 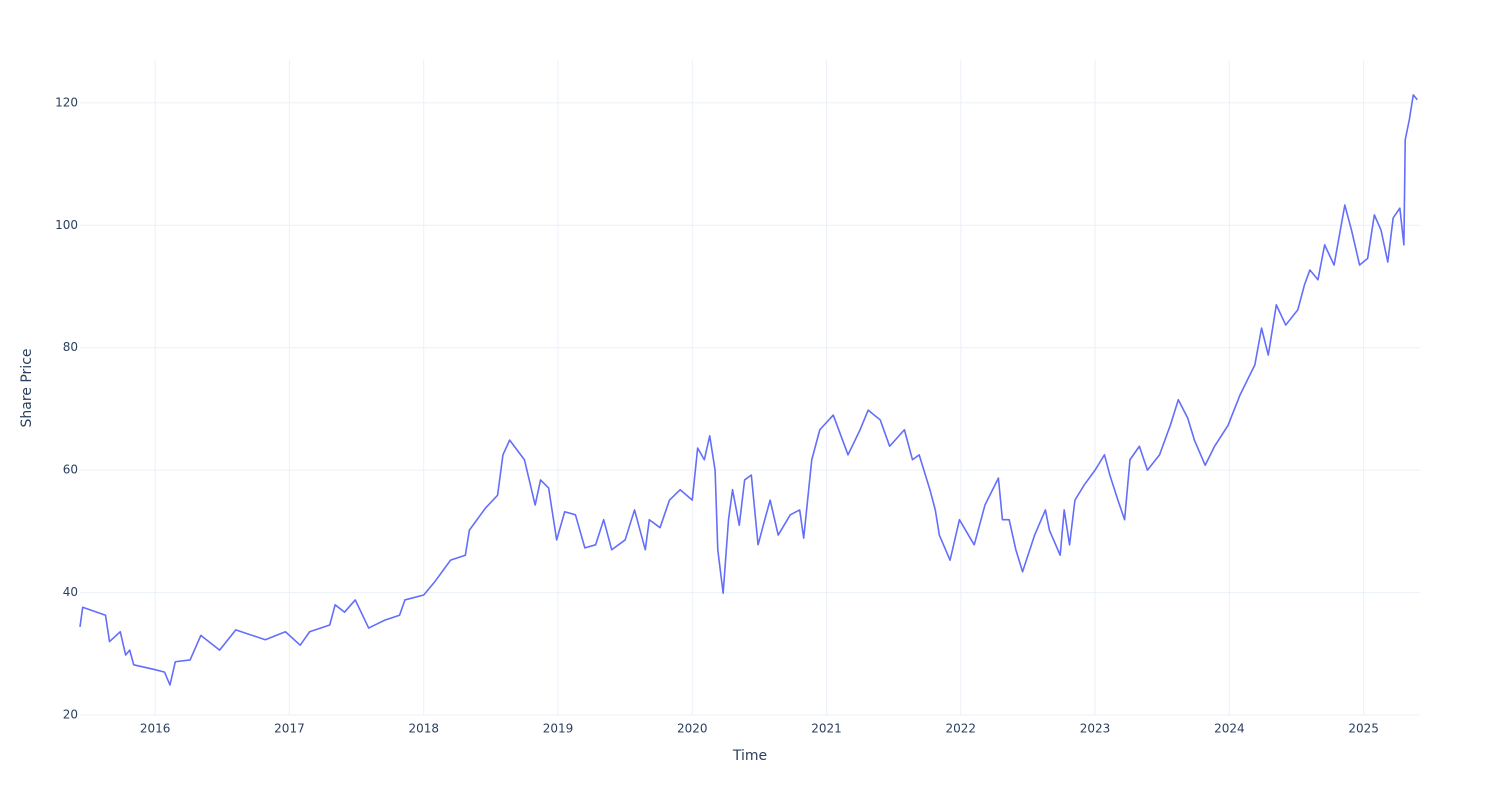 What do you see at coordinates (423, 729) in the screenshot?
I see `x-tick-label: 2018` at bounding box center [423, 729].